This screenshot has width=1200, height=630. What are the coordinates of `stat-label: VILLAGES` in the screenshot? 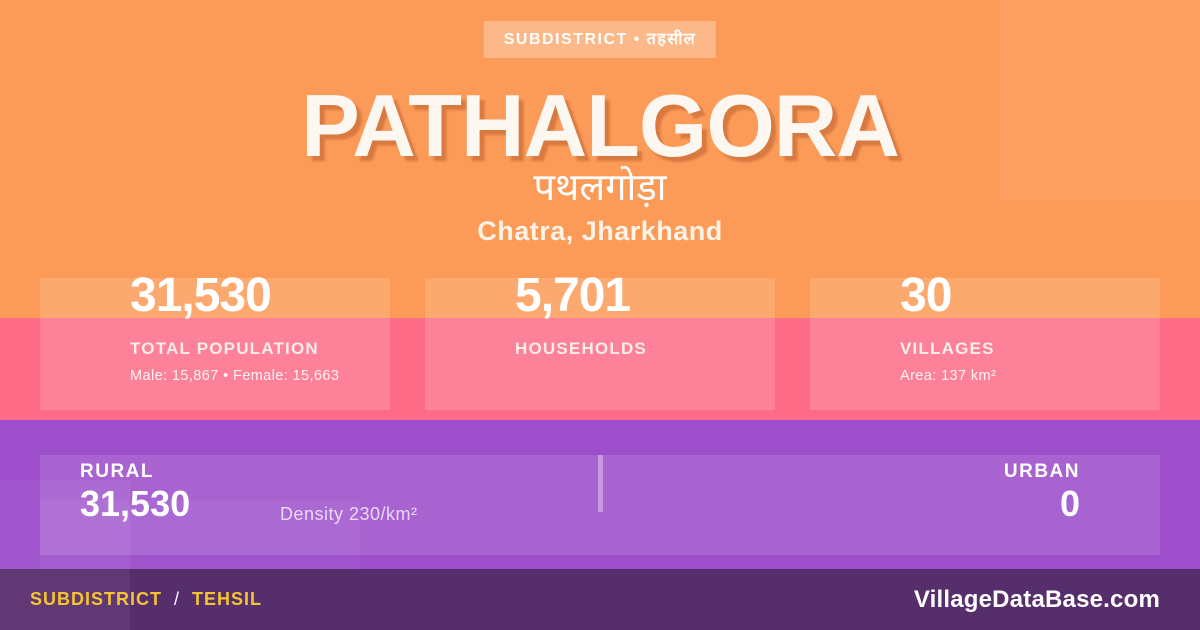 It's located at (947, 348).